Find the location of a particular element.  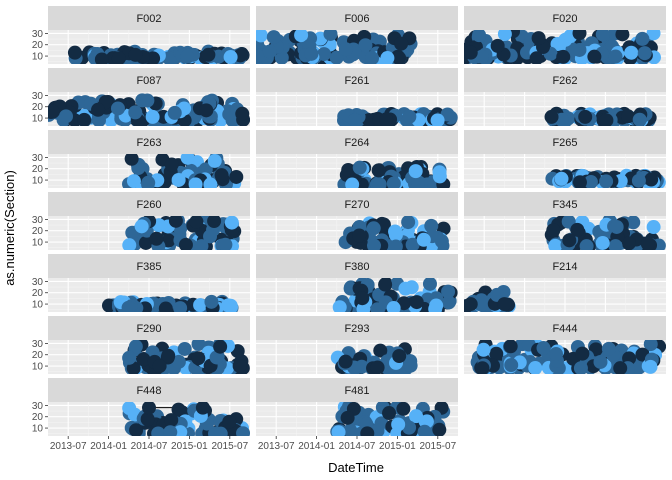

x-tick-label: 2015-01 is located at coordinates (397, 446).